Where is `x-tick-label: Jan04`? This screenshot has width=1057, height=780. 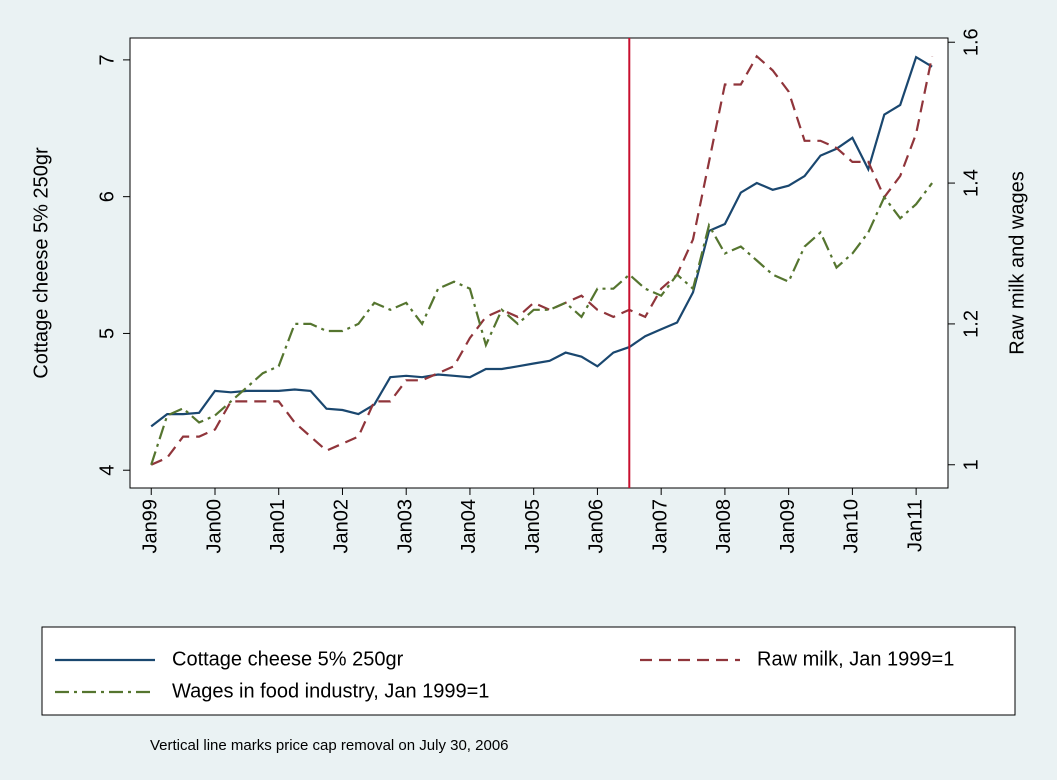
x-tick-label: Jan04 is located at coordinates (469, 526).